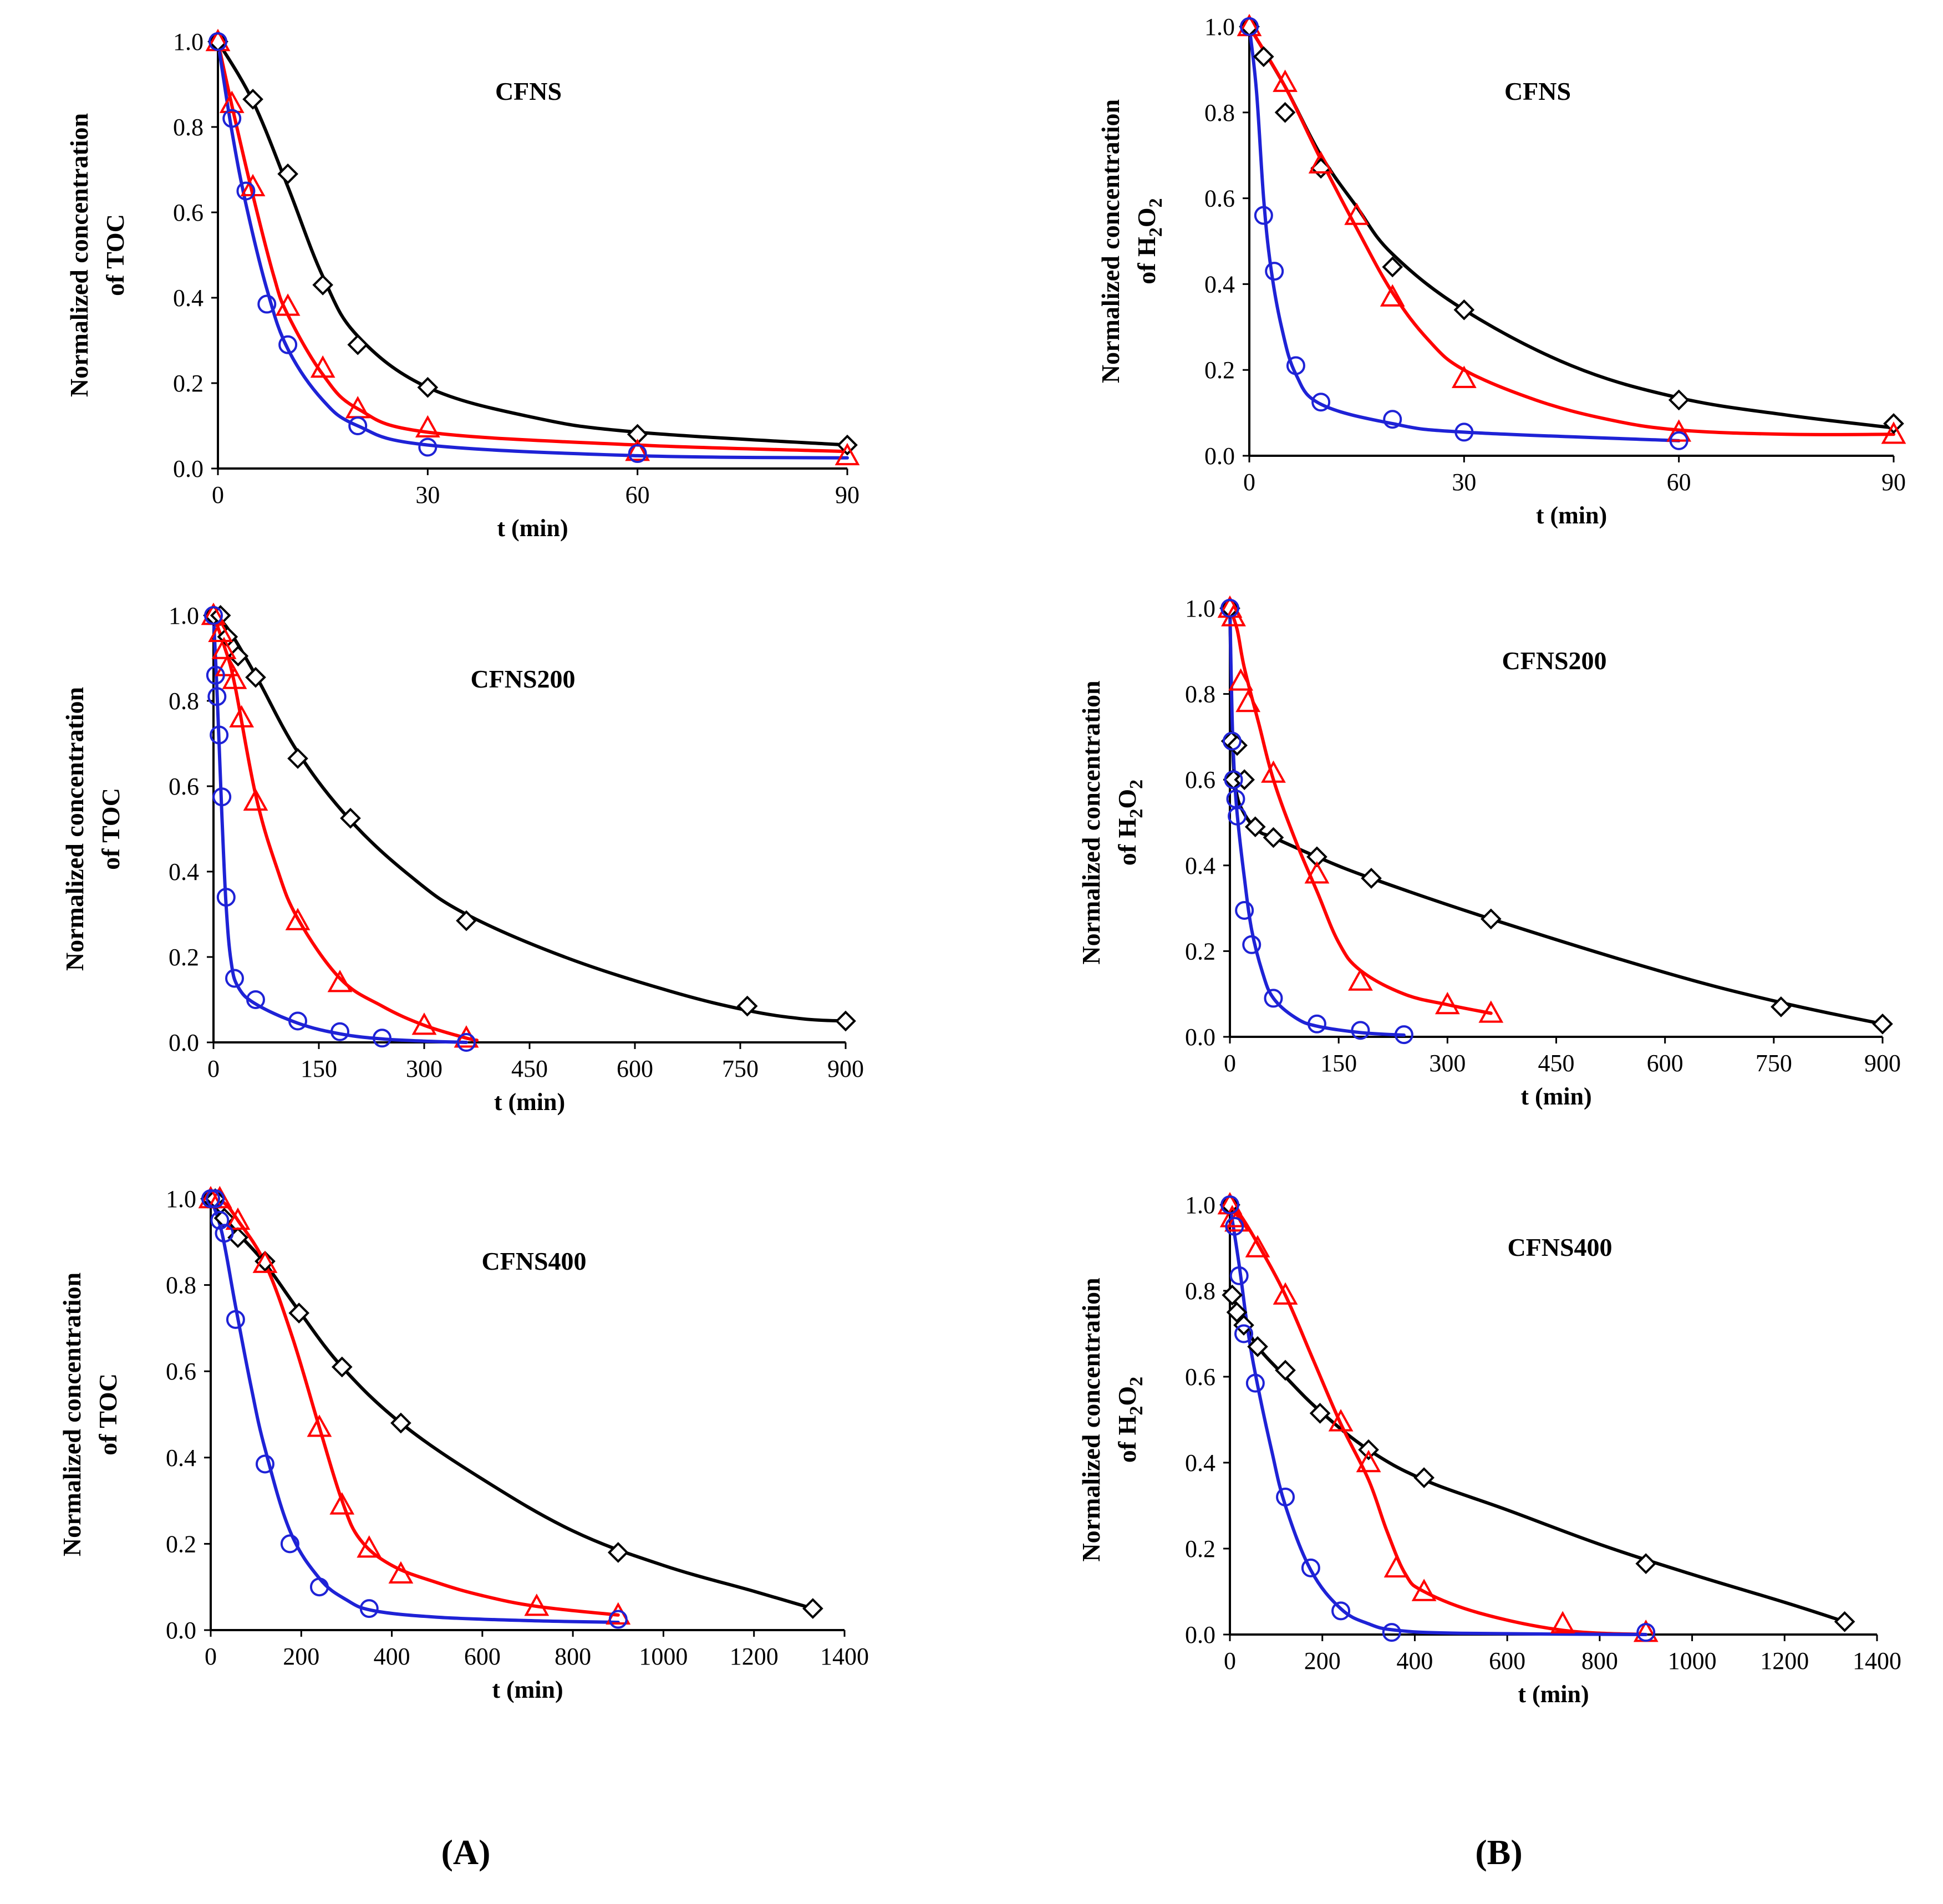 This screenshot has width=1943, height=1904. What do you see at coordinates (111, 829) in the screenshot?
I see `y-axis-label-line2: of TOC` at bounding box center [111, 829].